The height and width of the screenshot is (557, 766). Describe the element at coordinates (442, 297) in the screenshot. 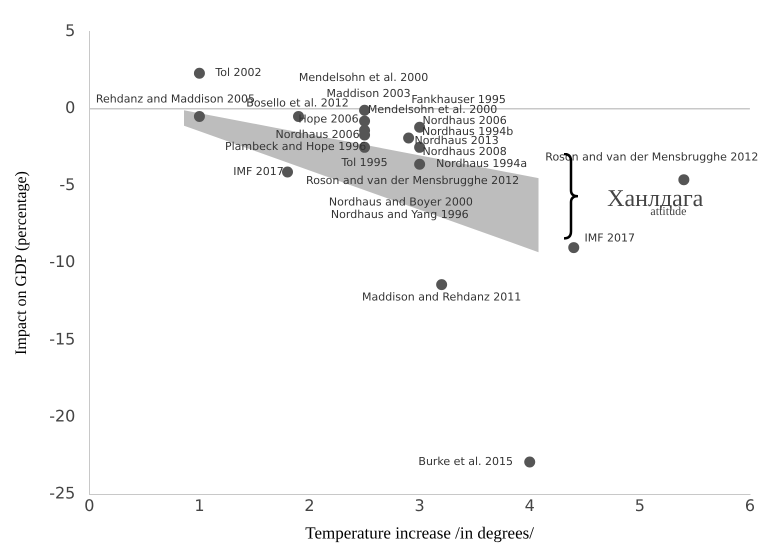

I see `annotation: Maddison and Rehdanz 2011` at that location.